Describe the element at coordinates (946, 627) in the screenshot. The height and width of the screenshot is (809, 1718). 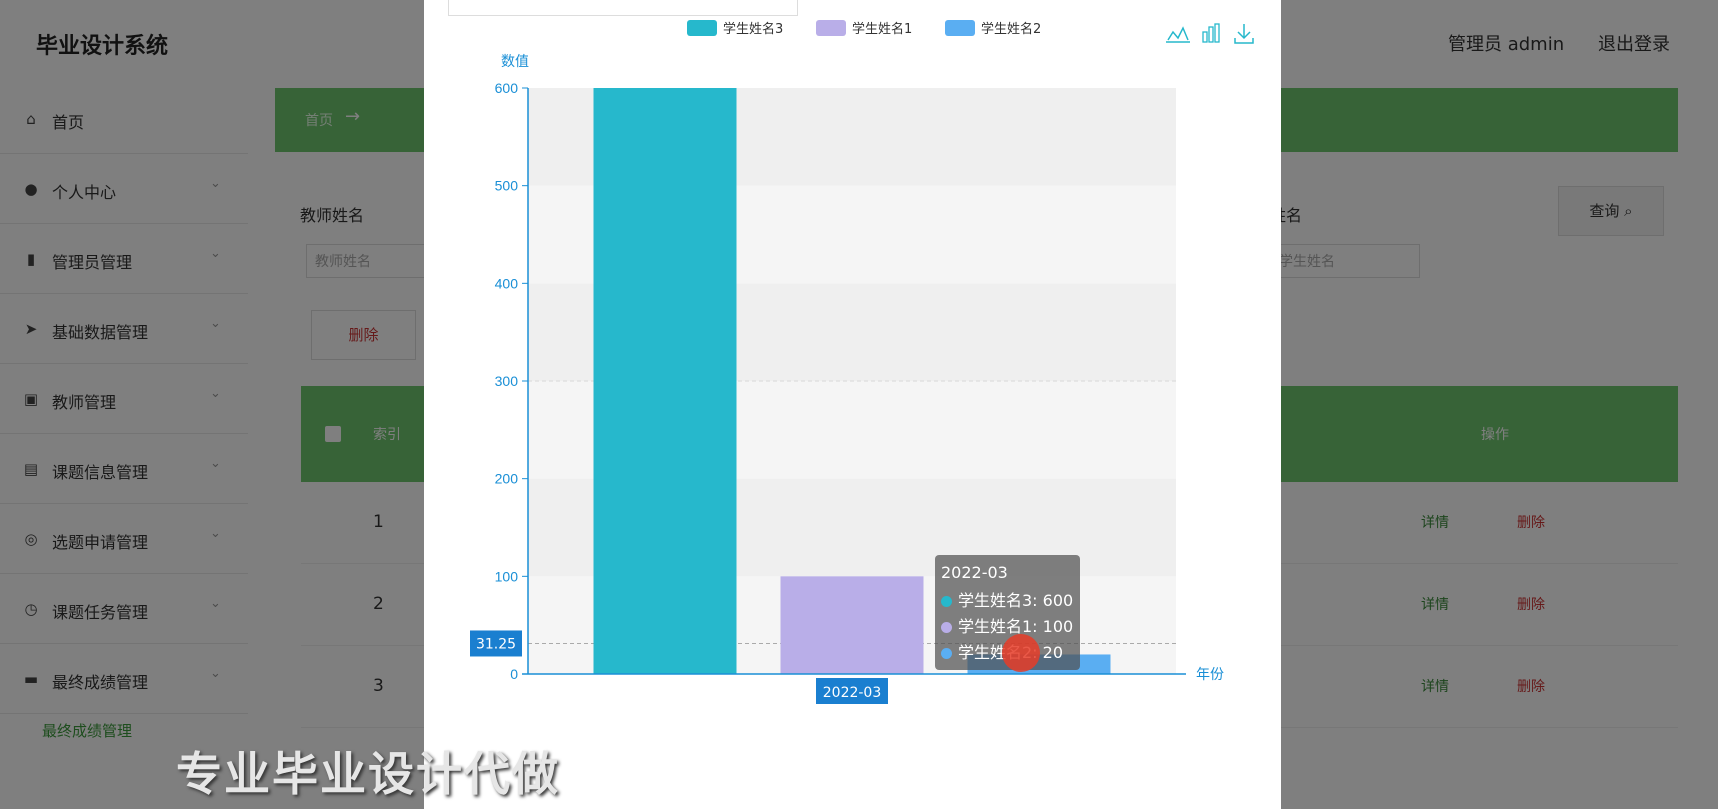
I see `tooltip-dot-series1` at that location.